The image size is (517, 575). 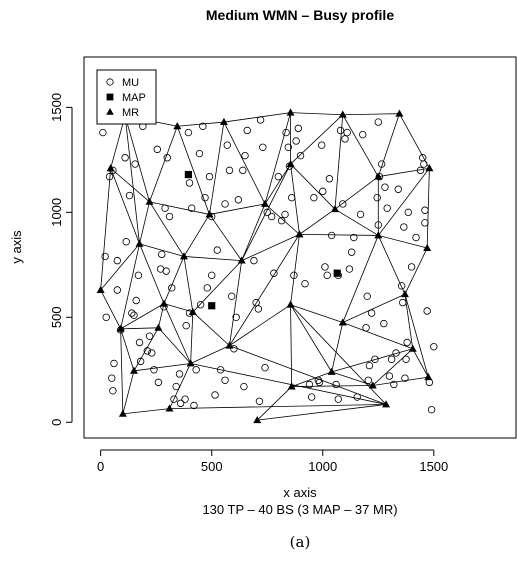 What do you see at coordinates (212, 306) in the screenshot?
I see `map-point` at bounding box center [212, 306].